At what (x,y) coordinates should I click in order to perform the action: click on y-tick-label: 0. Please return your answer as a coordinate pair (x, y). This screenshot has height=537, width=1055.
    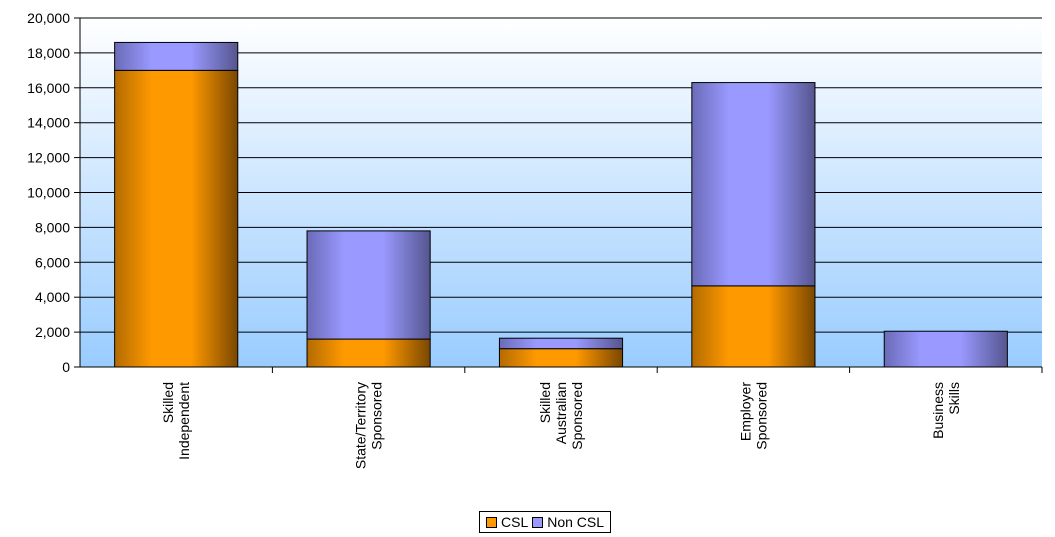
    Looking at the image, I should click on (66, 367).